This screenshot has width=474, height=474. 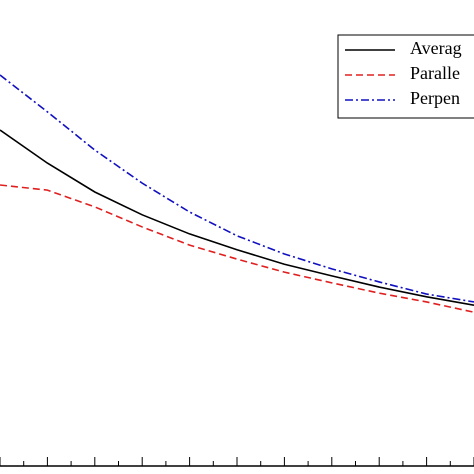 I want to click on legend-box, so click(x=405, y=76).